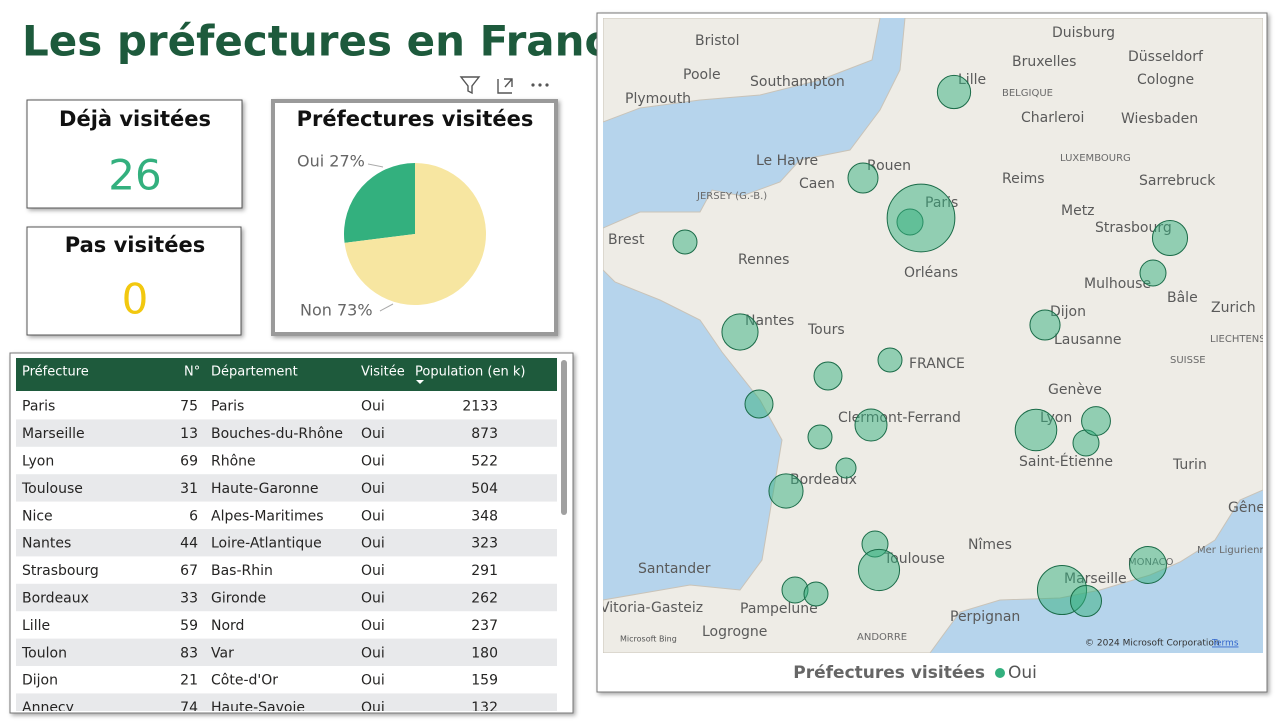 This screenshot has width=1282, height=724. Describe the element at coordinates (484, 489) in the screenshot. I see `table-cell: 504` at that location.